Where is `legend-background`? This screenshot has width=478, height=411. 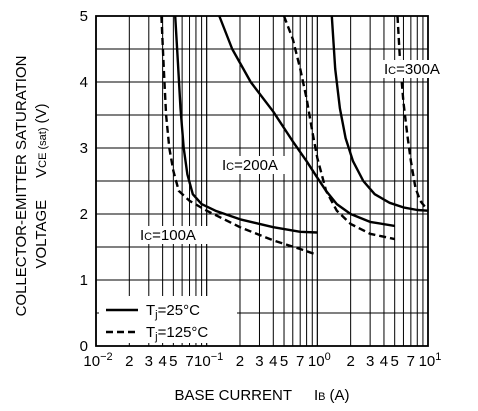 legend-background is located at coordinates (168, 319).